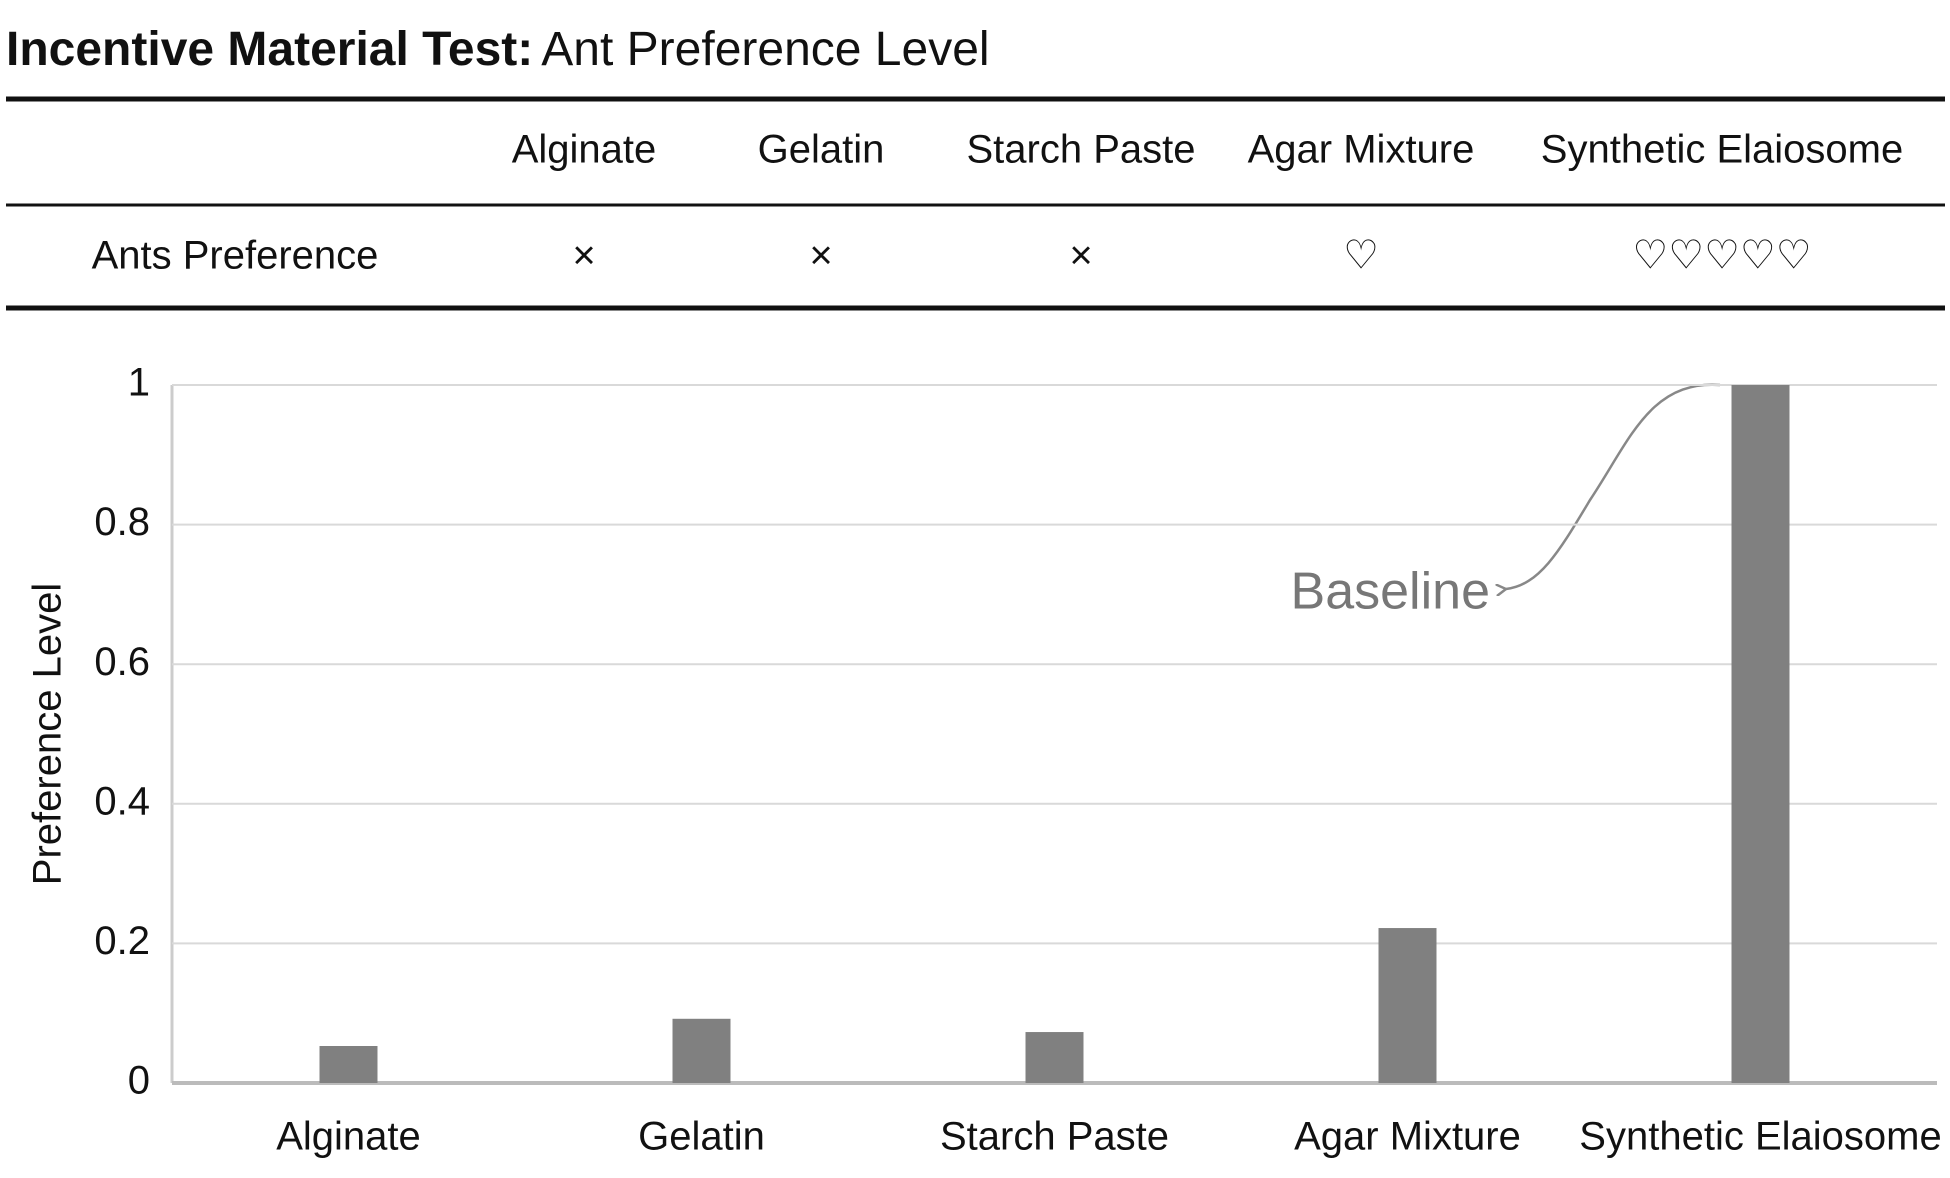 This screenshot has height=1178, width=1950. Describe the element at coordinates (122, 662) in the screenshot. I see `y-tick-label: 0.6` at that location.